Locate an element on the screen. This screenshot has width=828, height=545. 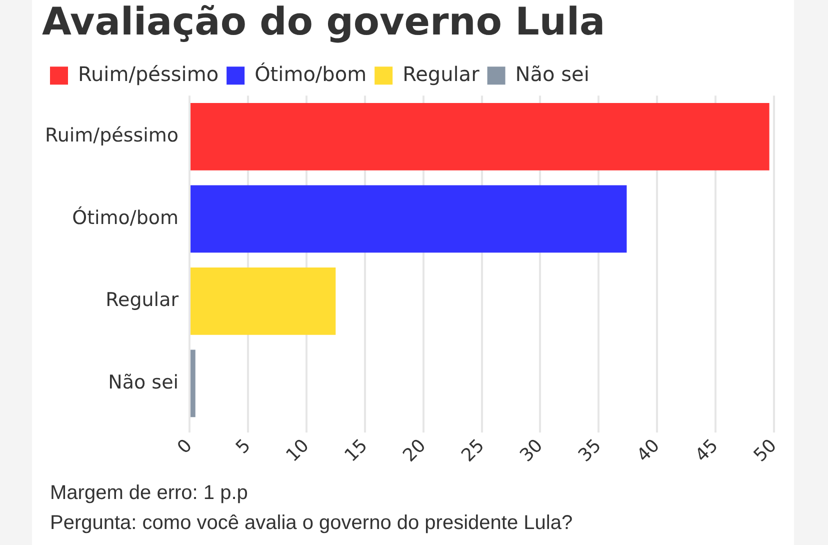
x-tick-label: 5 is located at coordinates (243, 446).